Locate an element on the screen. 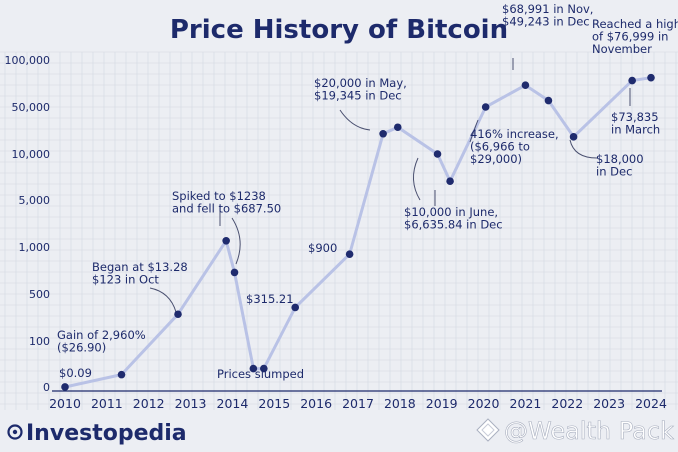  x-tick-label: 2011 is located at coordinates (107, 403).